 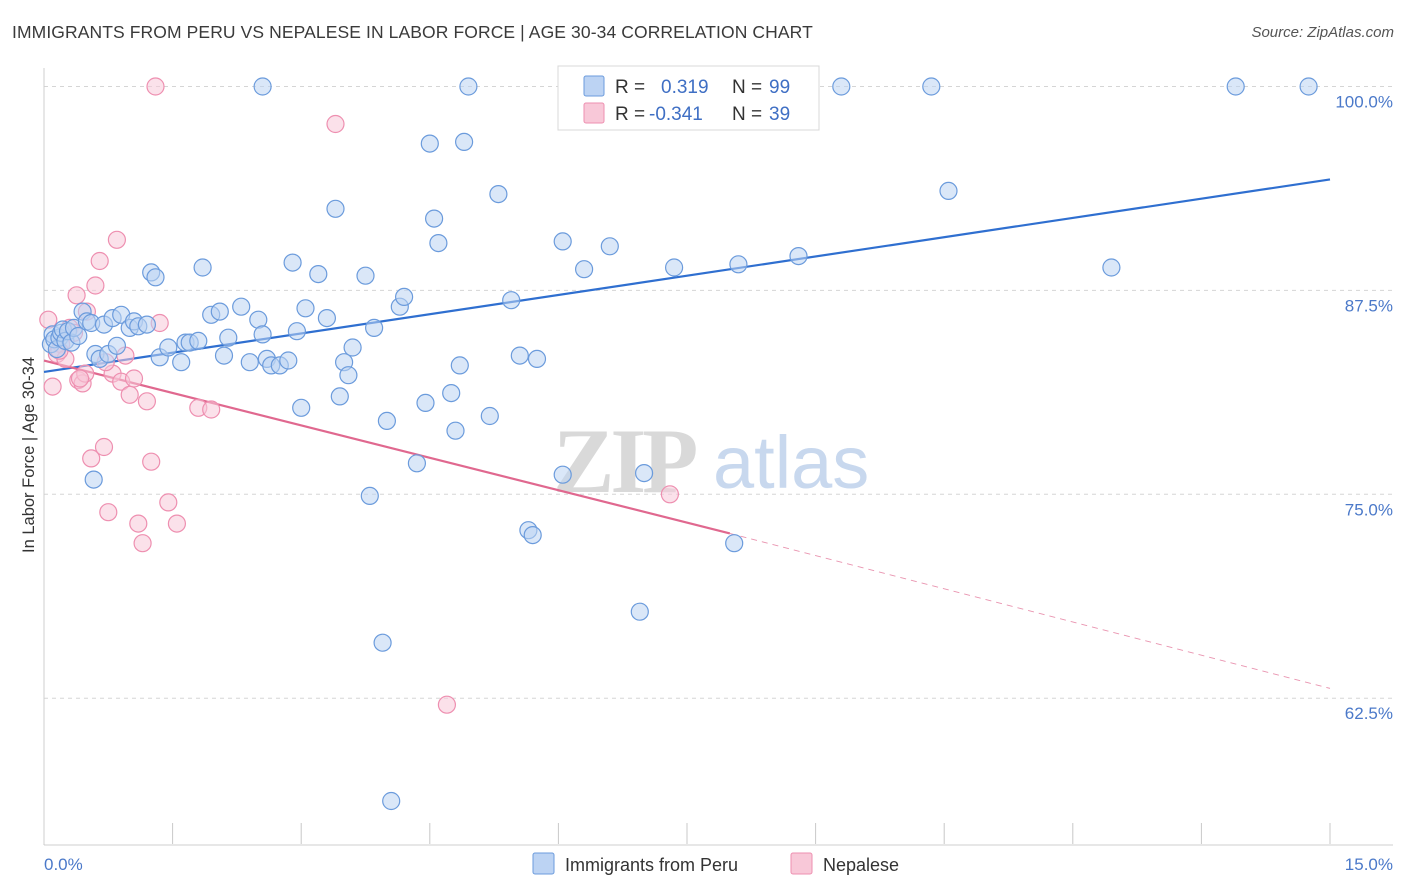 What do you see at coordinates (1369, 713) in the screenshot?
I see `y-tick-label: 62.5%` at bounding box center [1369, 713].